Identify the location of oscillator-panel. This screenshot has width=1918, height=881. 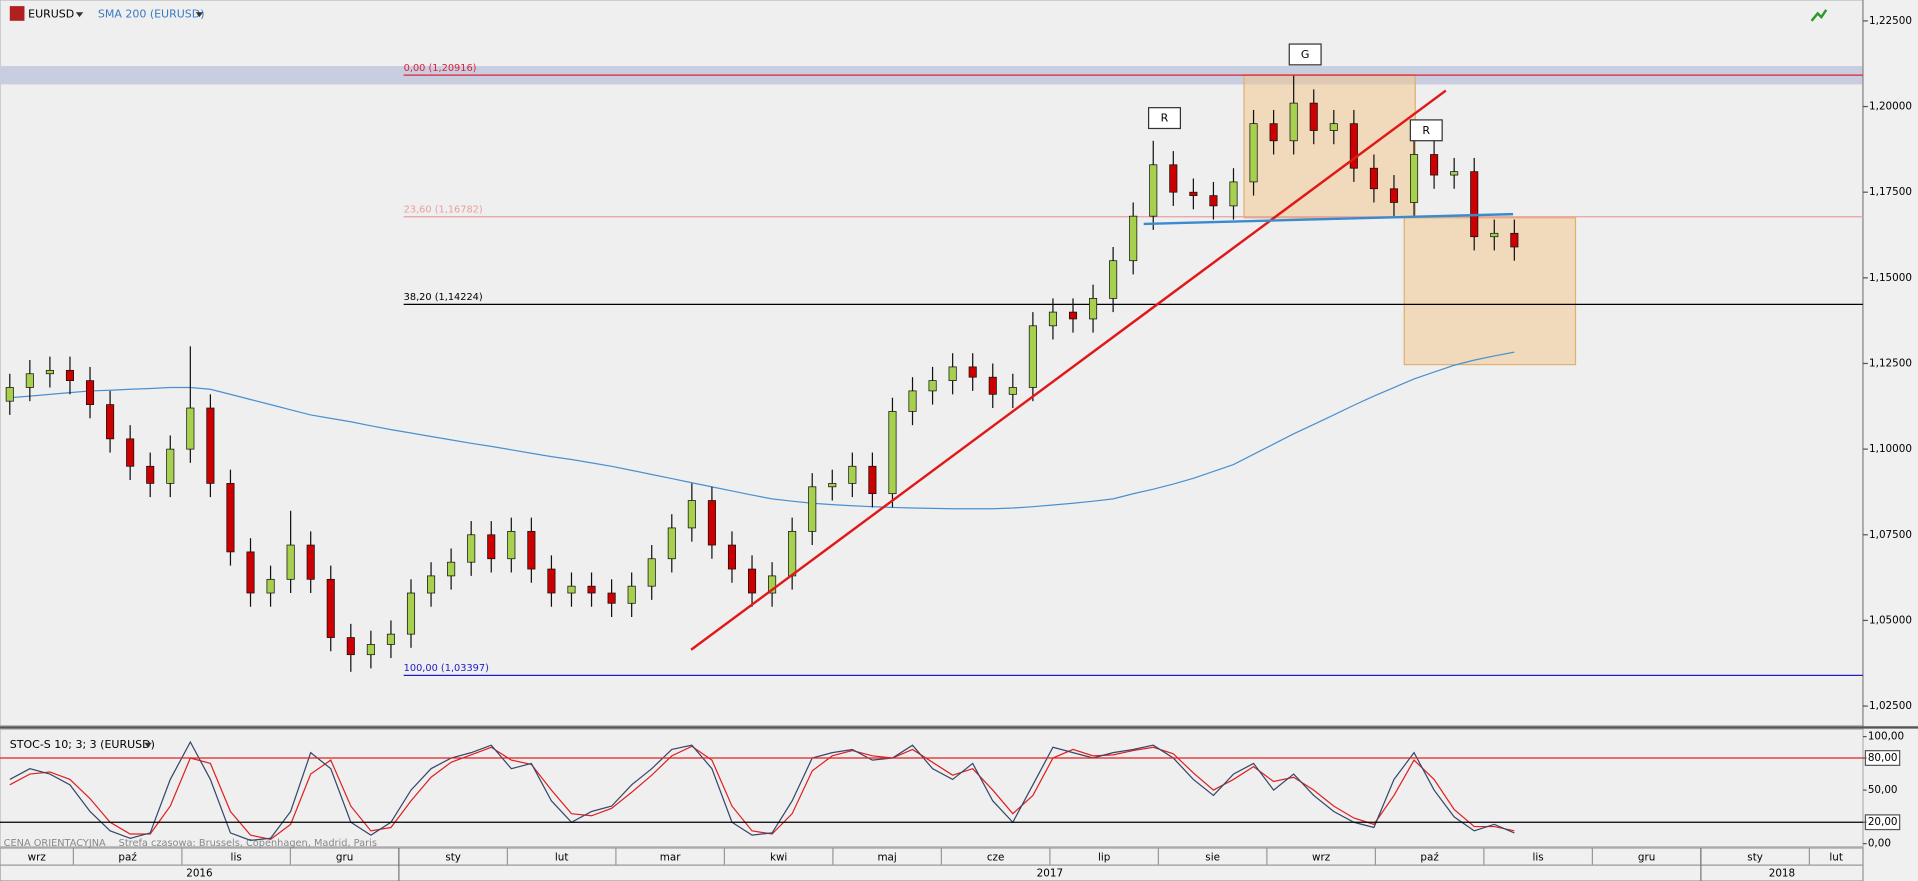
(932, 788).